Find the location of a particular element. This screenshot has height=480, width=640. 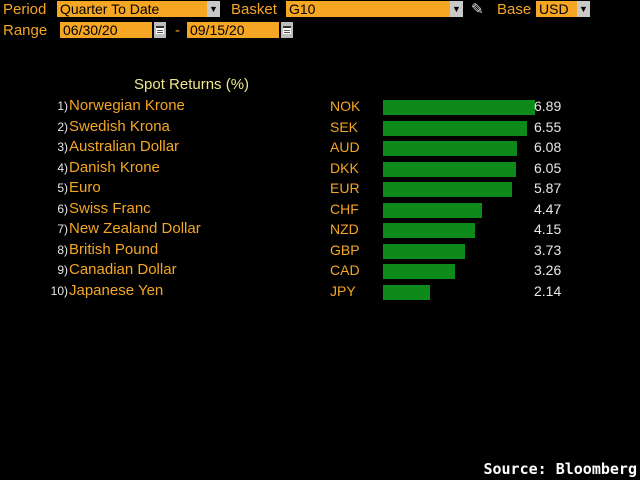

currency-name: Japanese Yen is located at coordinates (116, 290).